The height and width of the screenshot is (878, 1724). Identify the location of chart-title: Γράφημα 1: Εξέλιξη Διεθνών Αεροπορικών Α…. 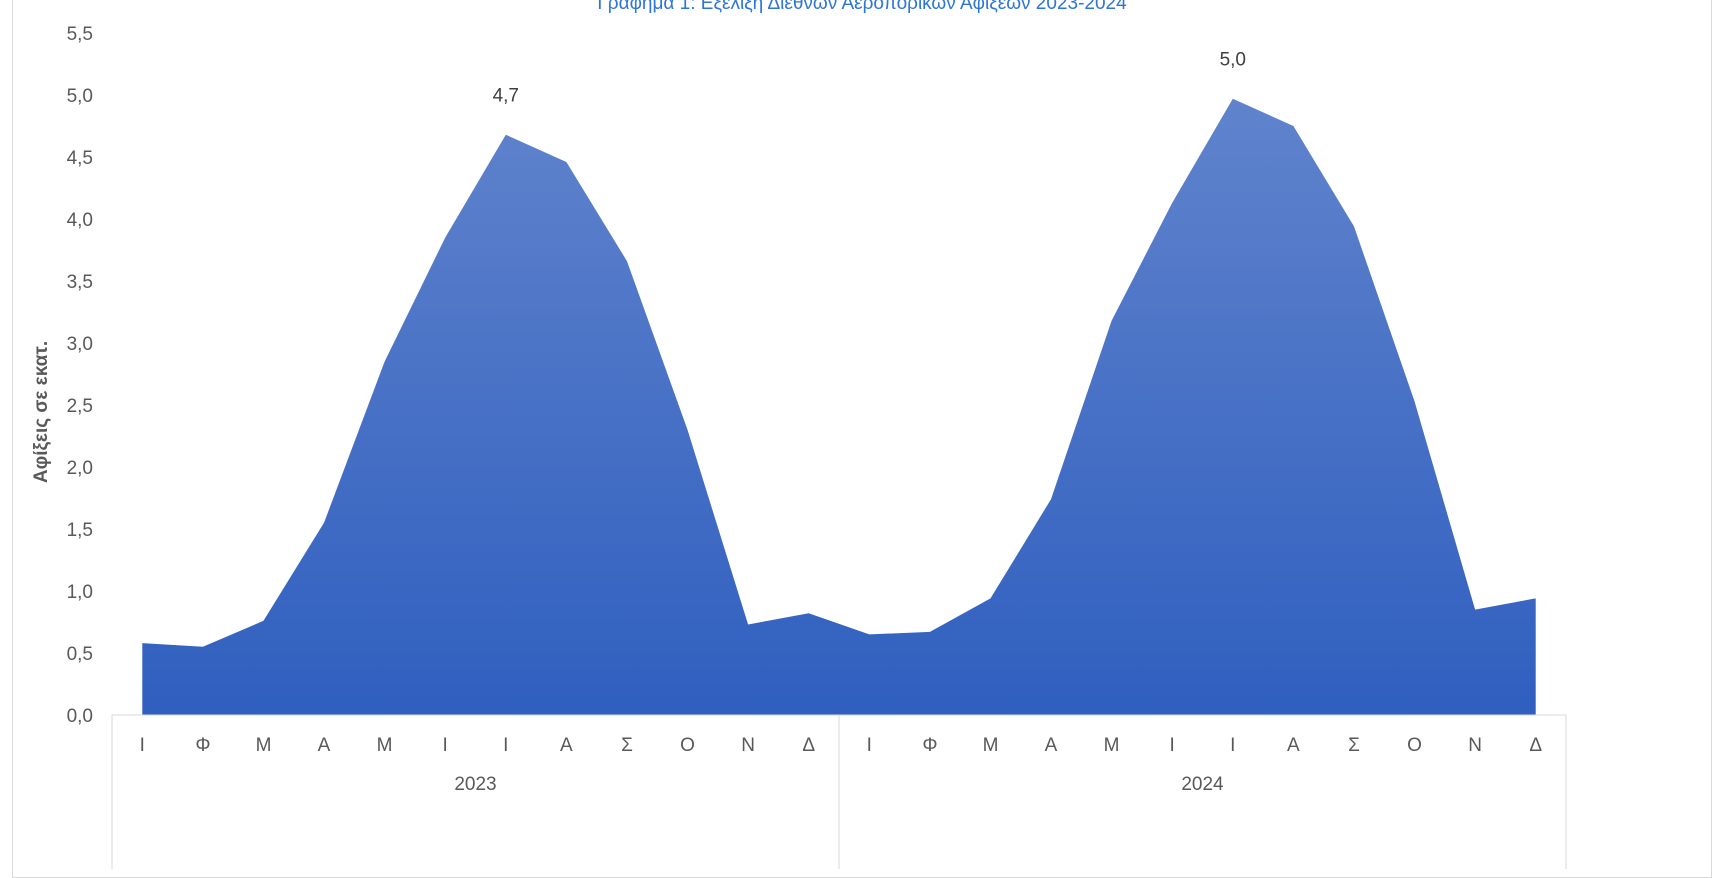
(862, 7).